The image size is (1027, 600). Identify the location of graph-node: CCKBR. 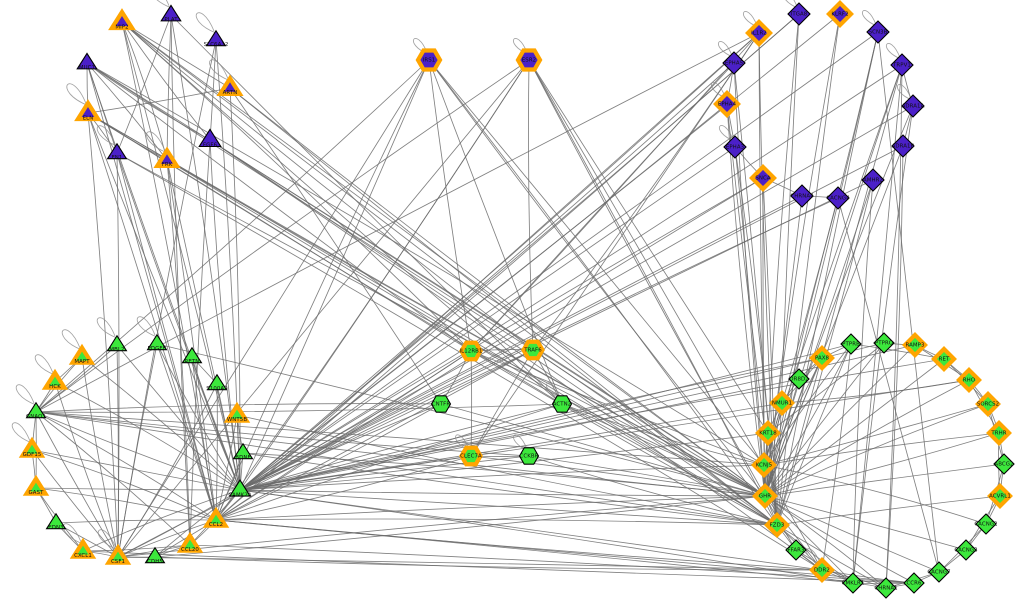
(529, 456).